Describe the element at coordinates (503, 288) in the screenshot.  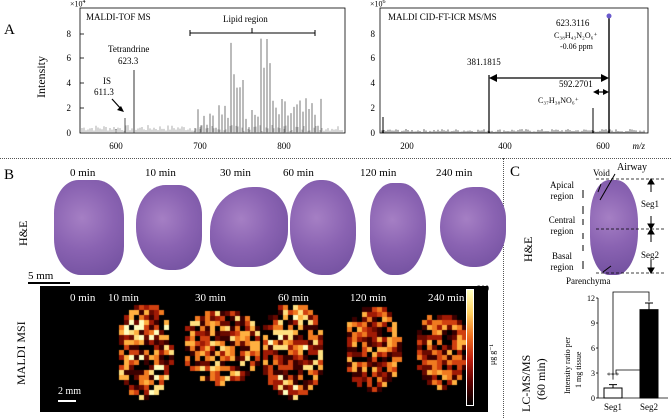
I see `separator-vertical` at that location.